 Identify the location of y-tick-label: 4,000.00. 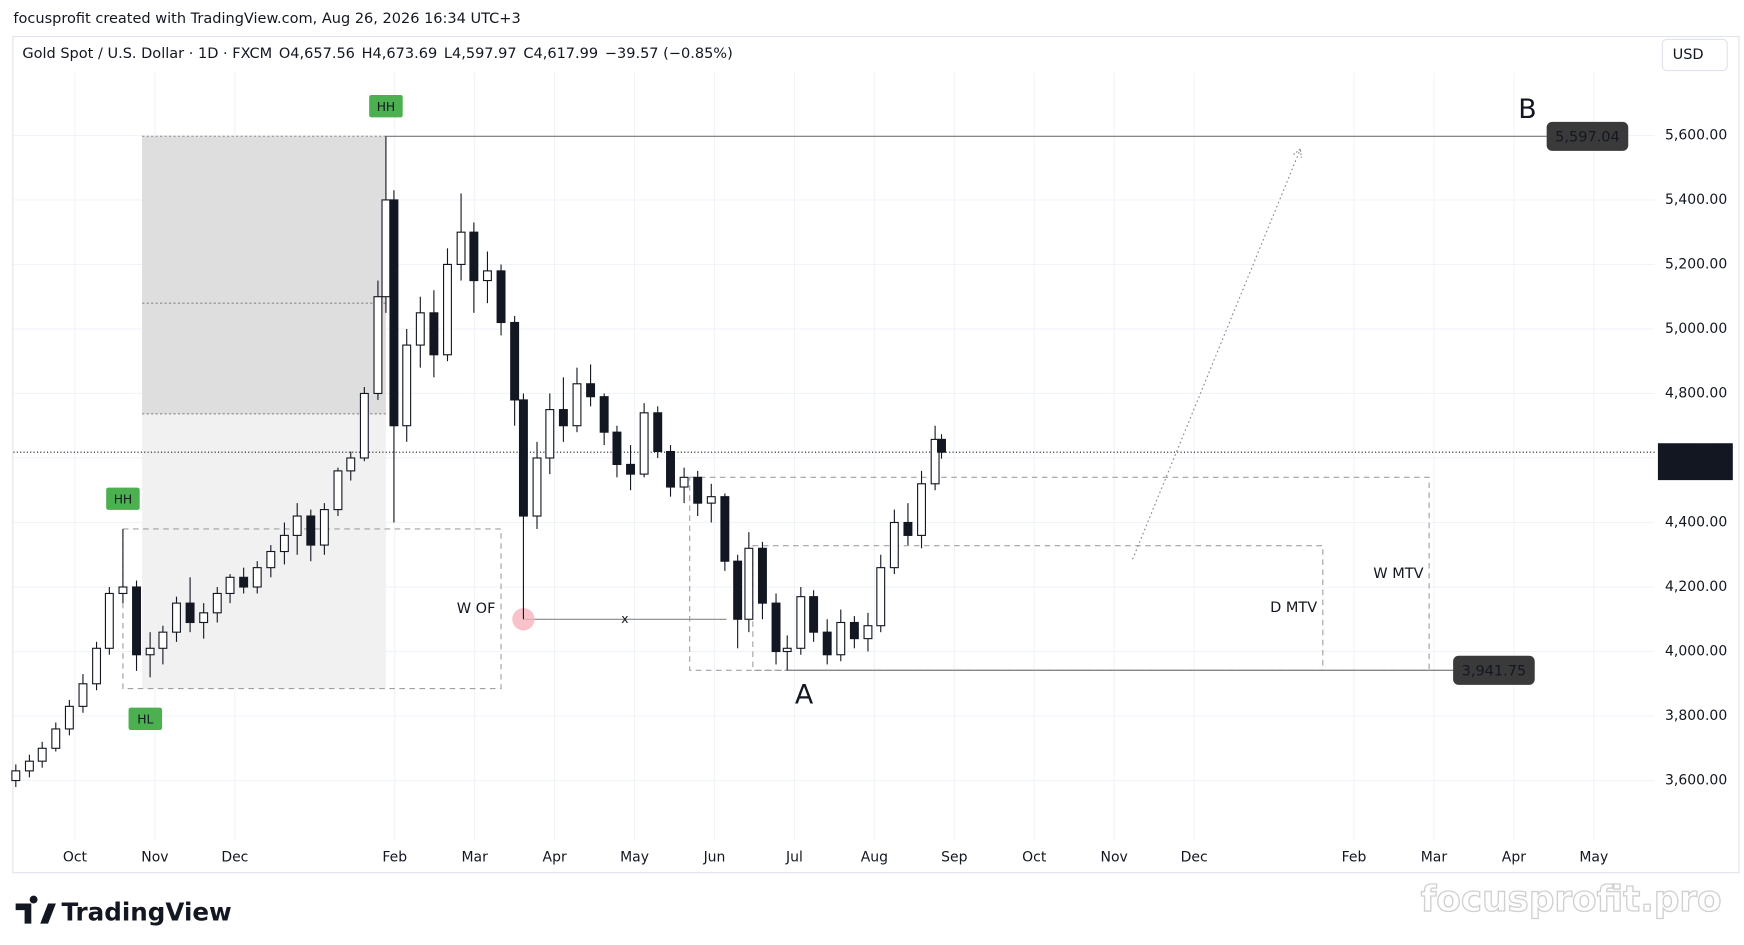
(1696, 652).